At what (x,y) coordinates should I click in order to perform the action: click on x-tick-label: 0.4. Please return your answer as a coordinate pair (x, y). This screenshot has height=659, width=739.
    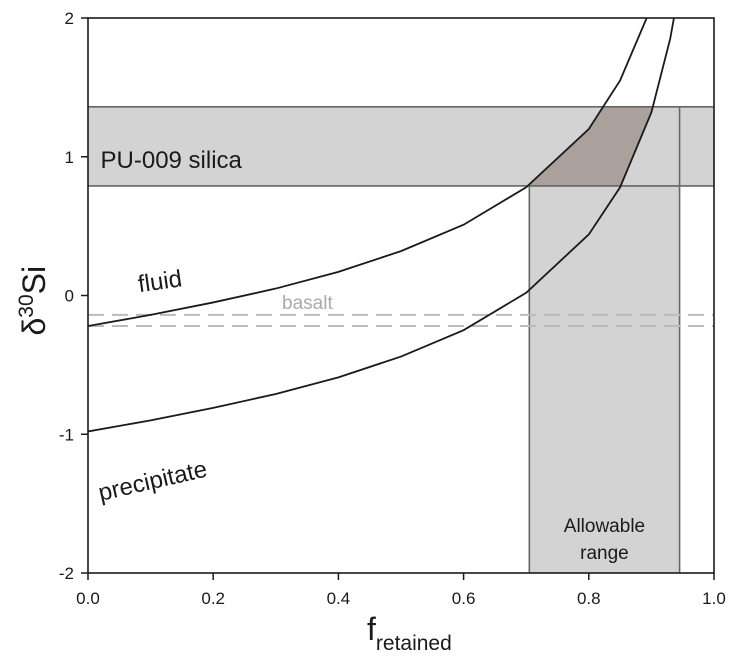
    Looking at the image, I should click on (339, 598).